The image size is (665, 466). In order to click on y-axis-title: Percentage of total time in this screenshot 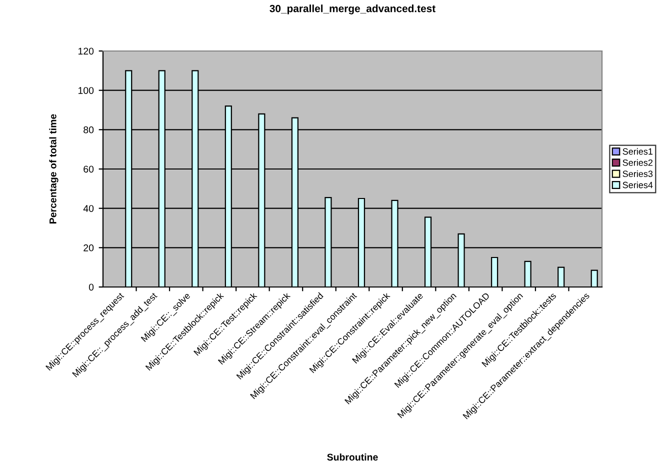, I will do `click(53, 169)`.